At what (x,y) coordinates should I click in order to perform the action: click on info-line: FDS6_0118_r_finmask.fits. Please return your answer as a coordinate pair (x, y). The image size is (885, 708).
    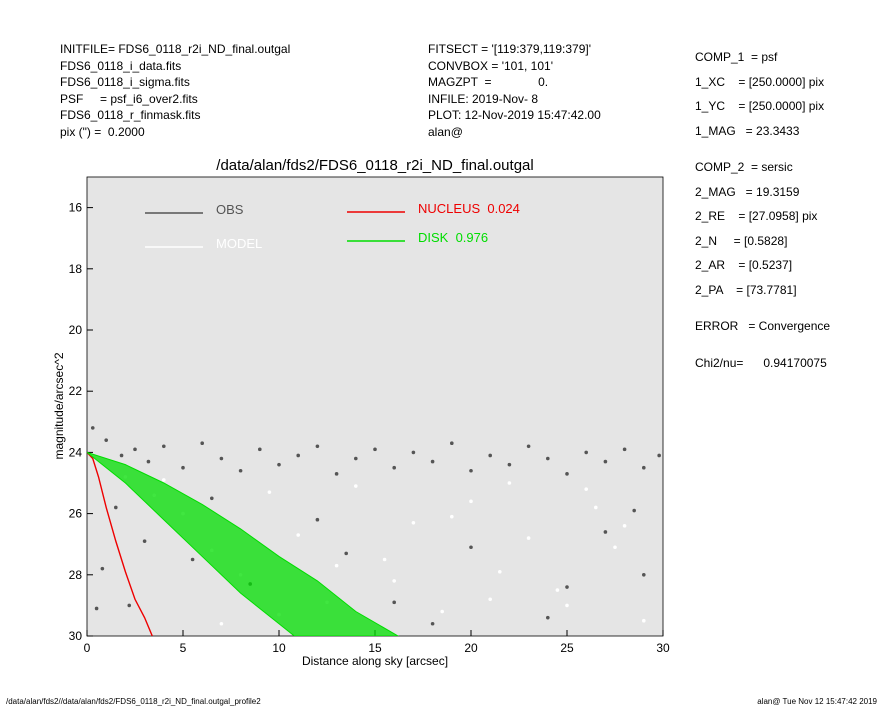
    Looking at the image, I should click on (130, 115).